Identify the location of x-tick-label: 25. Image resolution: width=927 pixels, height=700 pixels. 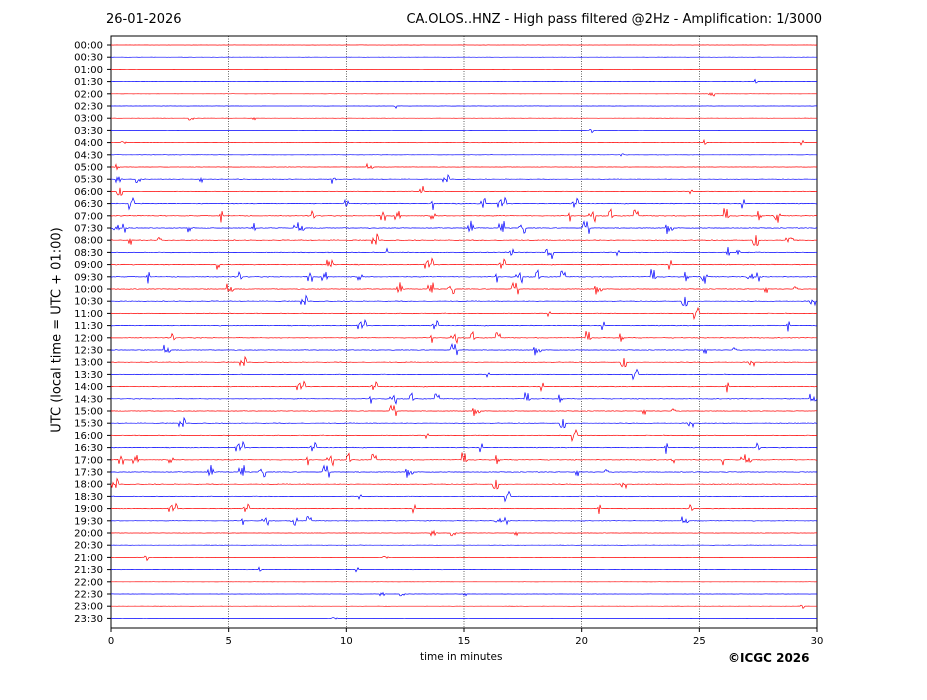
(699, 641).